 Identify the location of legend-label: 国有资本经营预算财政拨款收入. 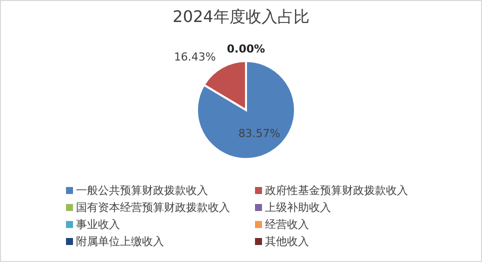
(153, 207).